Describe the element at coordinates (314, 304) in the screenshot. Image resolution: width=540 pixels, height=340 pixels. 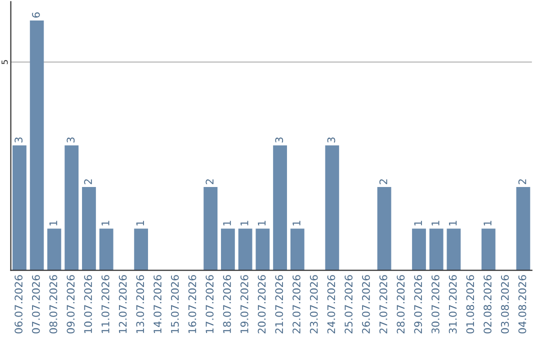
I see `x-tick-label: 23.07.2026` at that location.